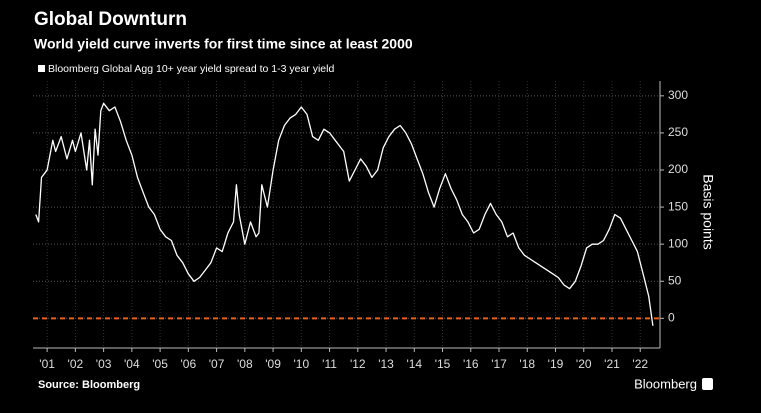  Describe the element at coordinates (665, 383) in the screenshot. I see `brand: Bloomberg` at that location.